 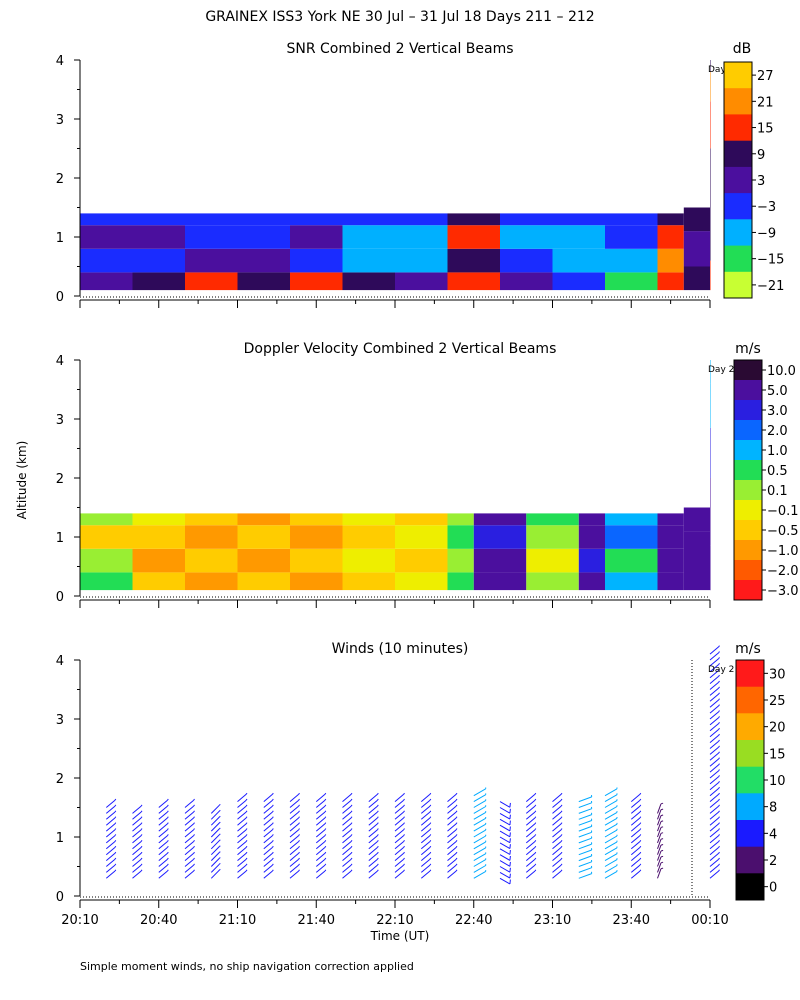 I want to click on y-tick-label: 0, so click(x=60, y=297).